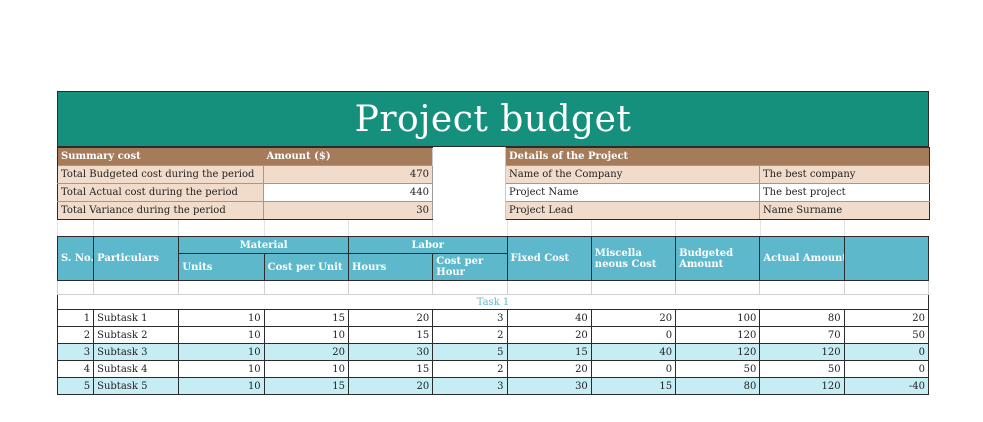  Describe the element at coordinates (75, 386) in the screenshot. I see `sno-cell: 5` at that location.